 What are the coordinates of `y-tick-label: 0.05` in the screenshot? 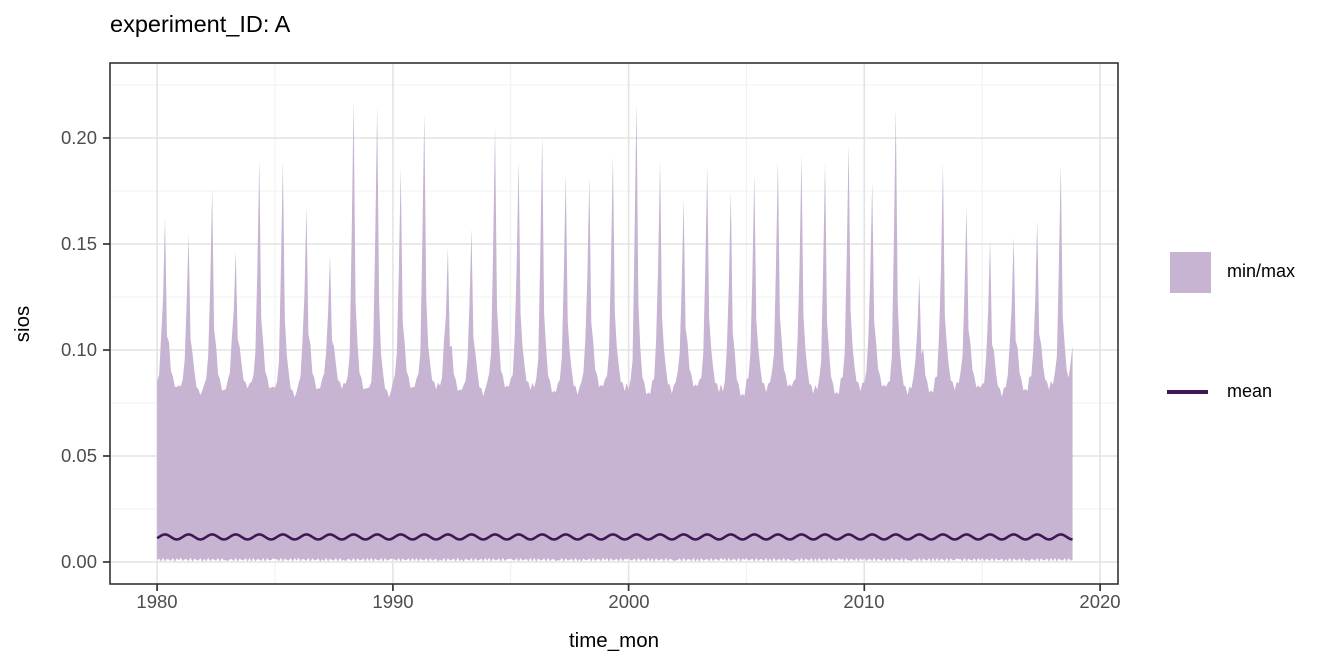 It's located at (78, 455).